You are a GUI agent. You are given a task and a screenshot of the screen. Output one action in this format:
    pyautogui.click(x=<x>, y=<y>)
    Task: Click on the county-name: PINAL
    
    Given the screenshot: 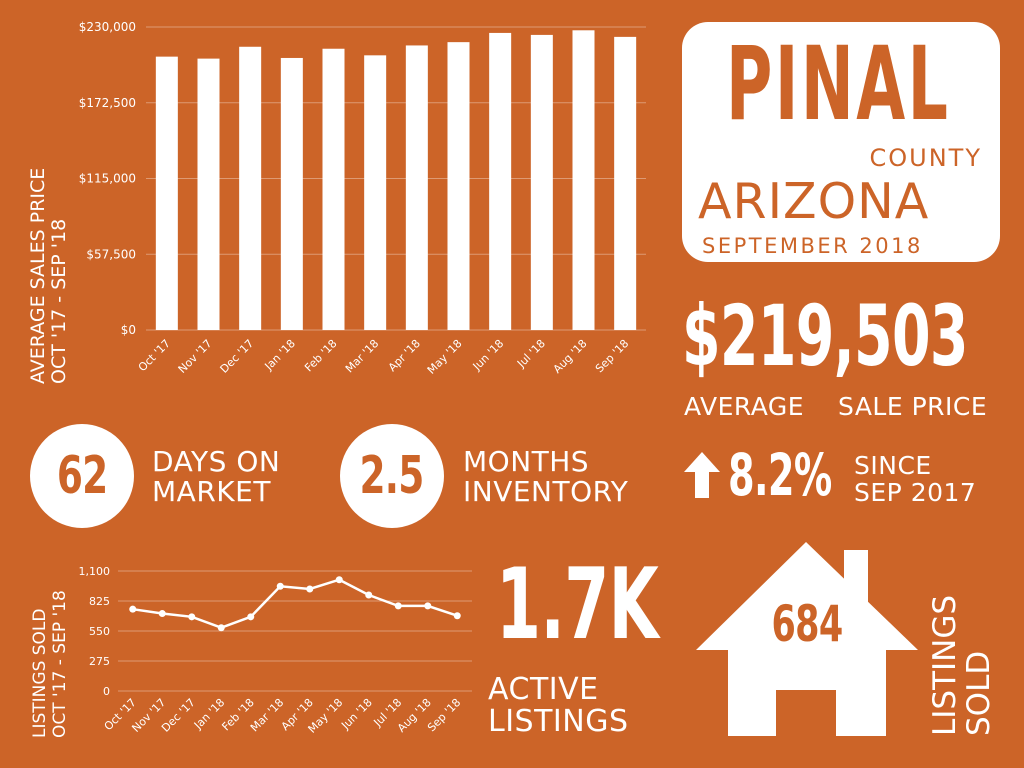 What is the action you would take?
    pyautogui.click(x=838, y=84)
    